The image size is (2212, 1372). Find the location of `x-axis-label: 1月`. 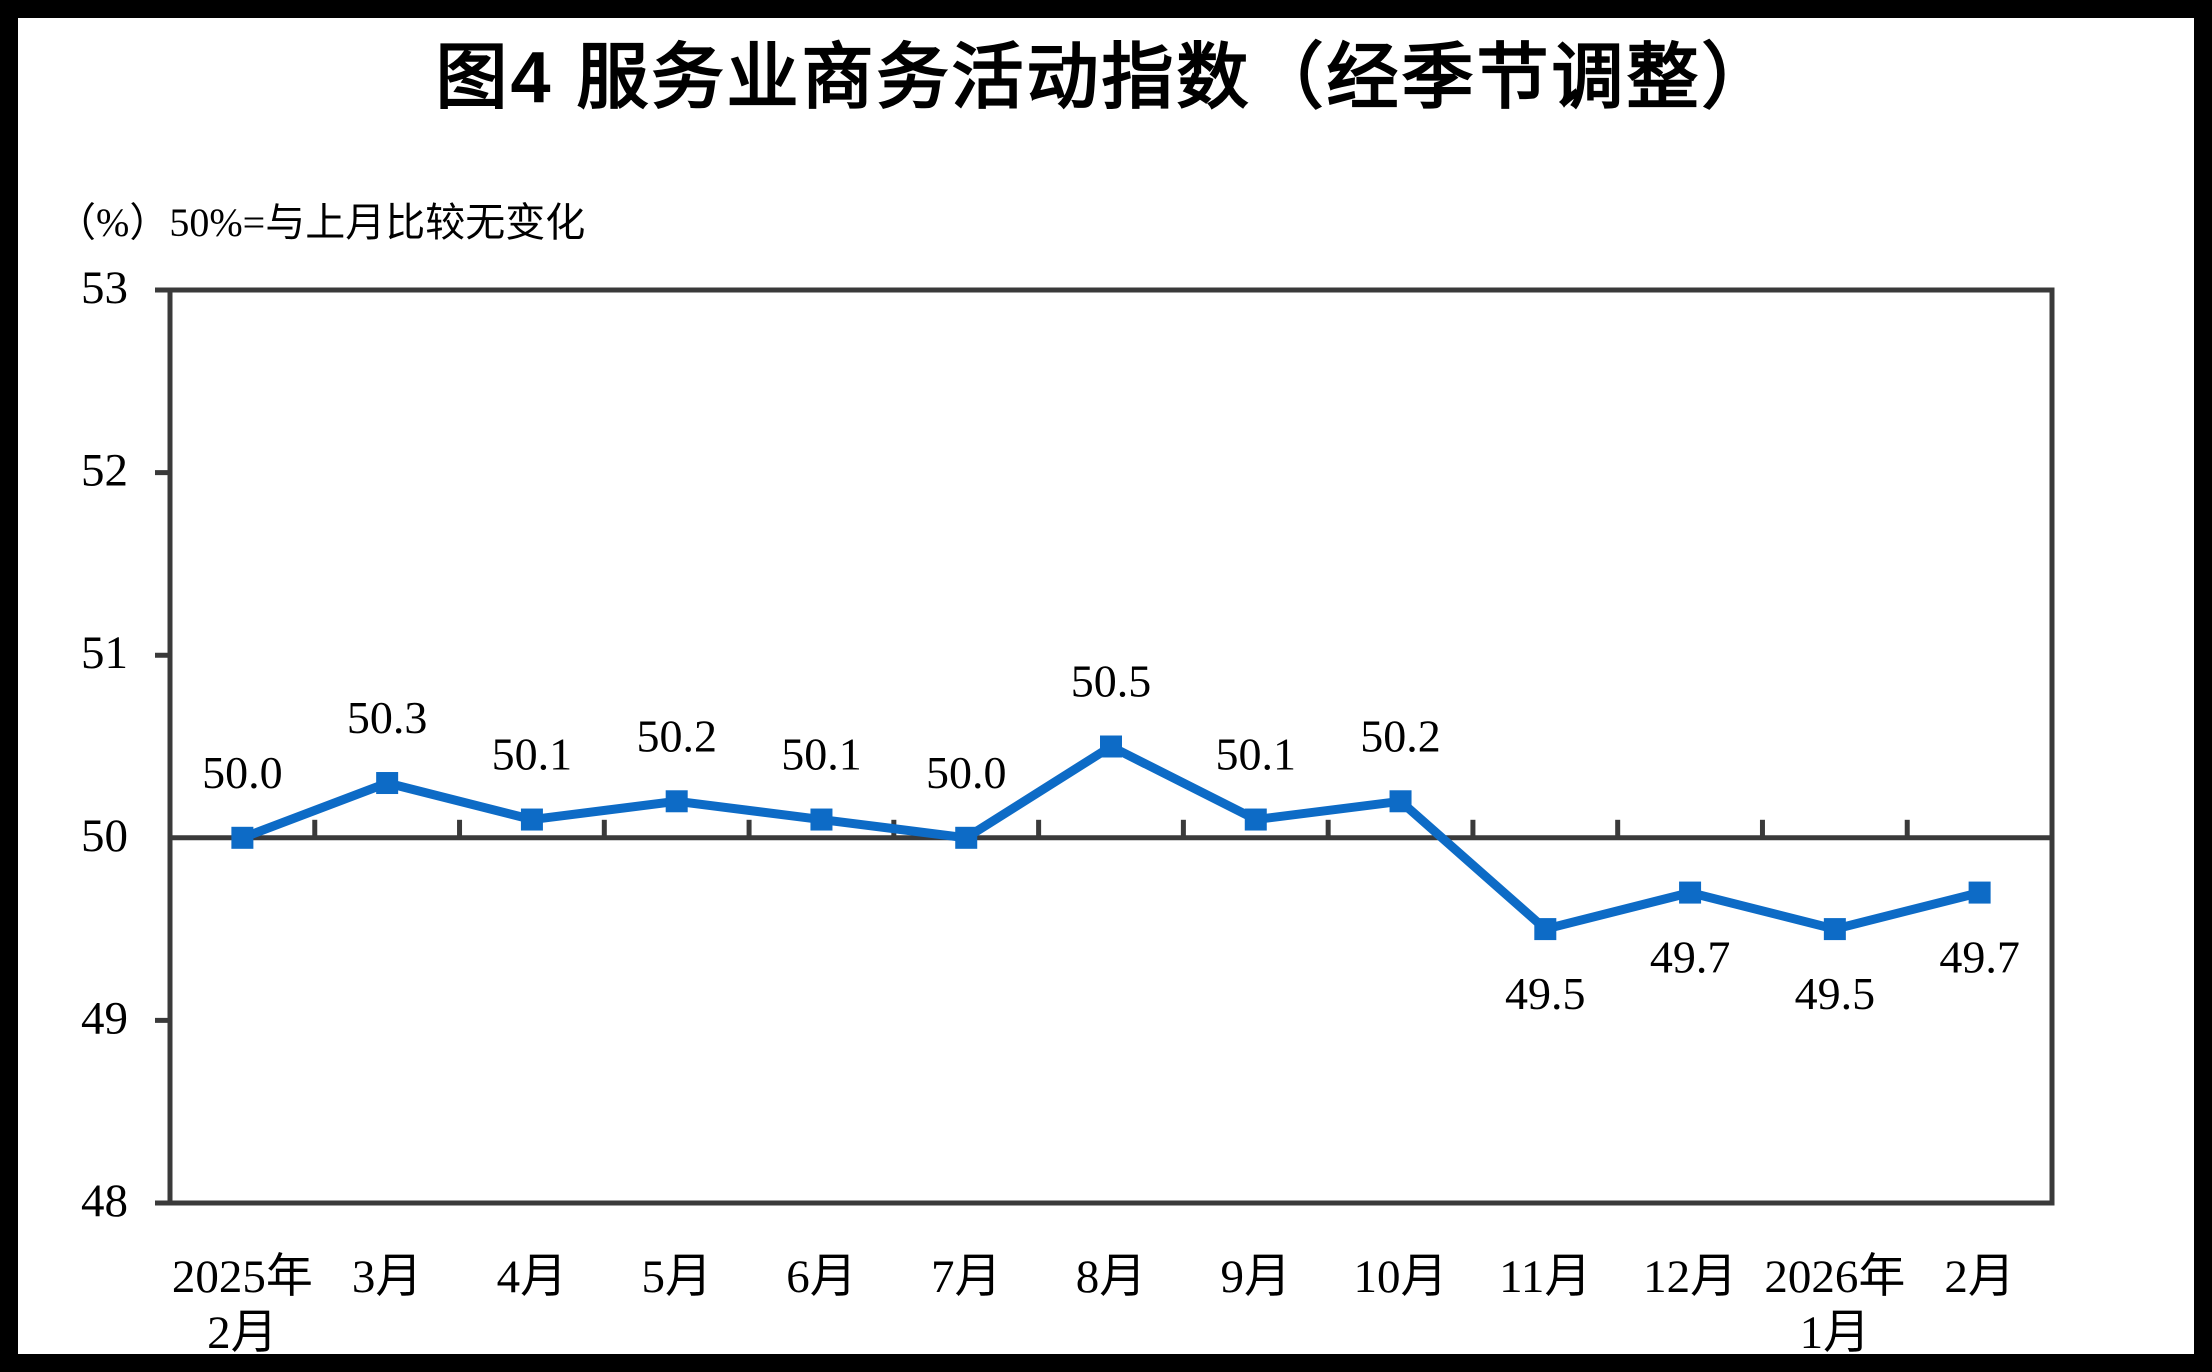

x-axis-label: 1月 is located at coordinates (1835, 1333).